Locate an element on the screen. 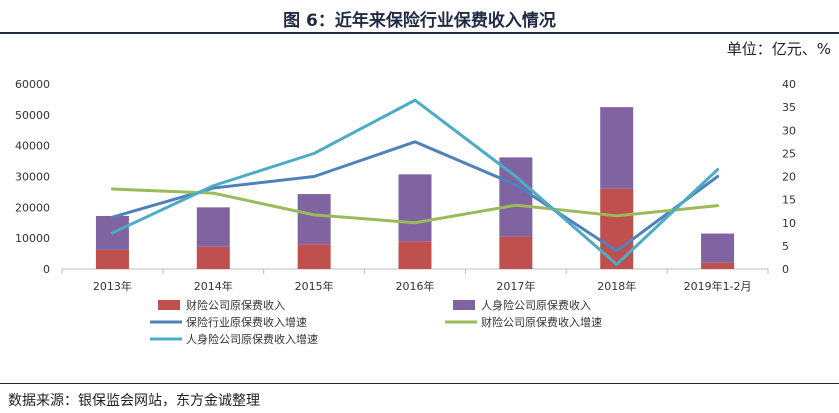  legend-property-bar-swatch is located at coordinates (169, 305).